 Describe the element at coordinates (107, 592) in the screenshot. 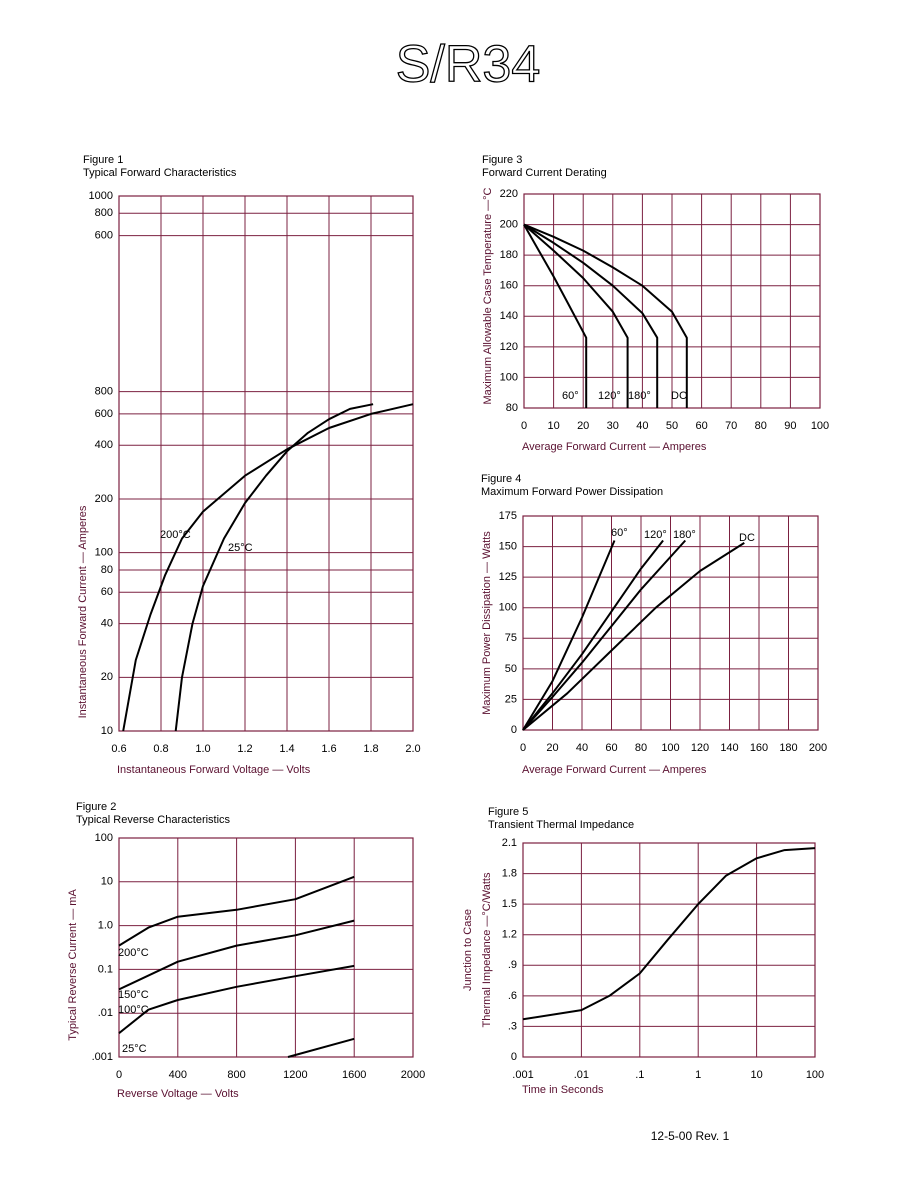

I see `y-tick-label: 60` at that location.